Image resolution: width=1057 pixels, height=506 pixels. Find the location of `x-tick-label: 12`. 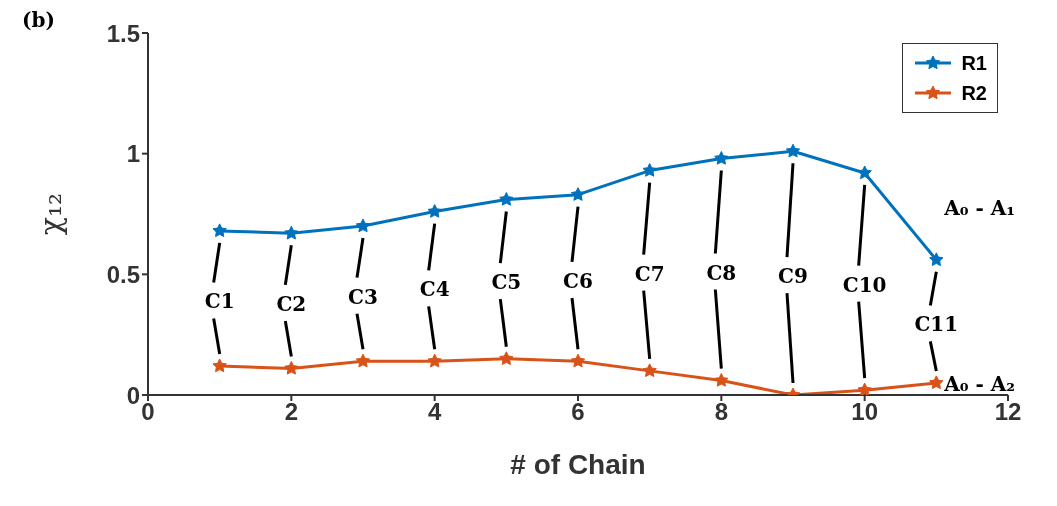

x-tick-label: 12 is located at coordinates (1008, 412).